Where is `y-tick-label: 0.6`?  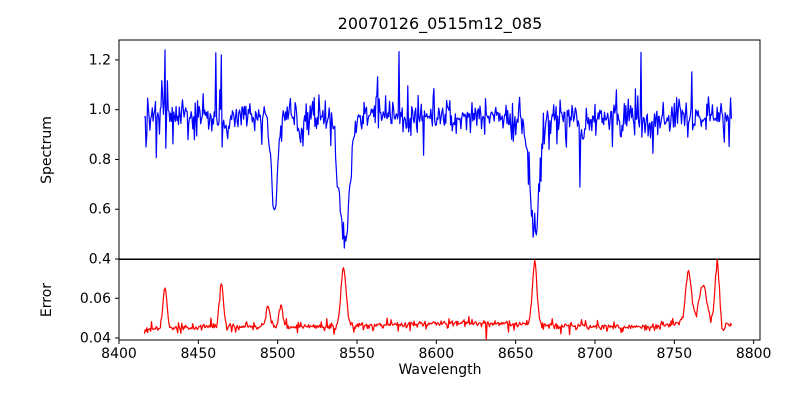 y-tick-label: 0.6 is located at coordinates (100, 210).